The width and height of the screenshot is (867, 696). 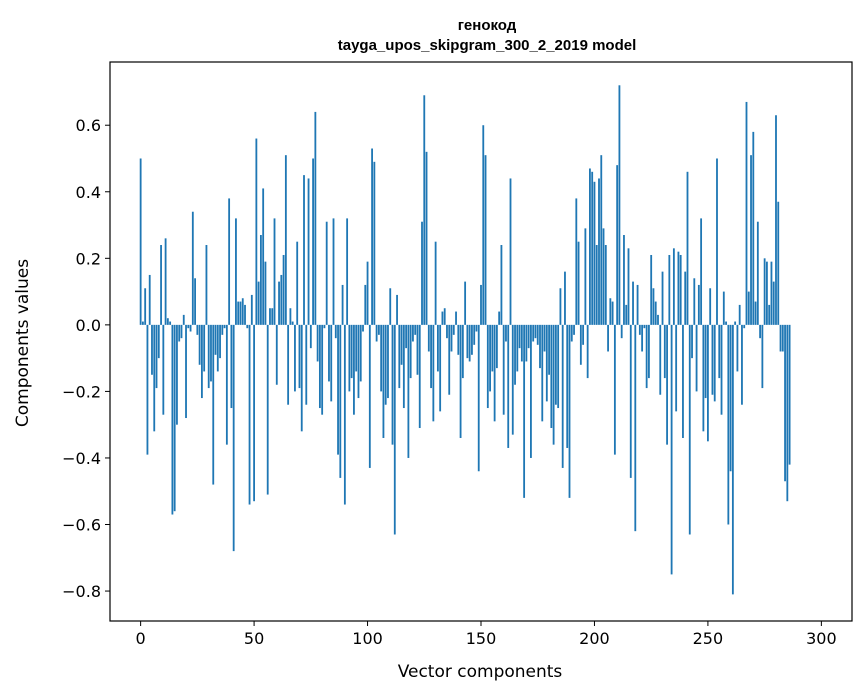 I want to click on y-tick-label: −0.6, so click(x=81, y=525).